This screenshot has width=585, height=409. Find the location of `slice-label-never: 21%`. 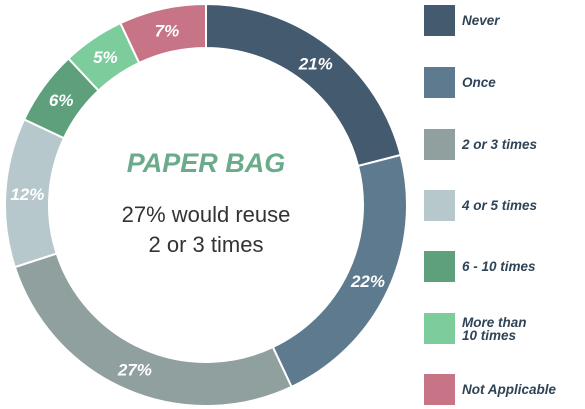

slice-label-never: 21% is located at coordinates (315, 64).